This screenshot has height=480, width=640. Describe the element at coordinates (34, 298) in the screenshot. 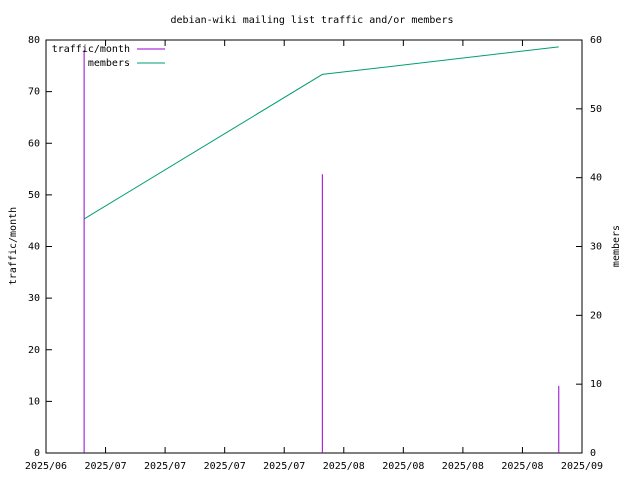

I see `y-tick-label: 30` at that location.